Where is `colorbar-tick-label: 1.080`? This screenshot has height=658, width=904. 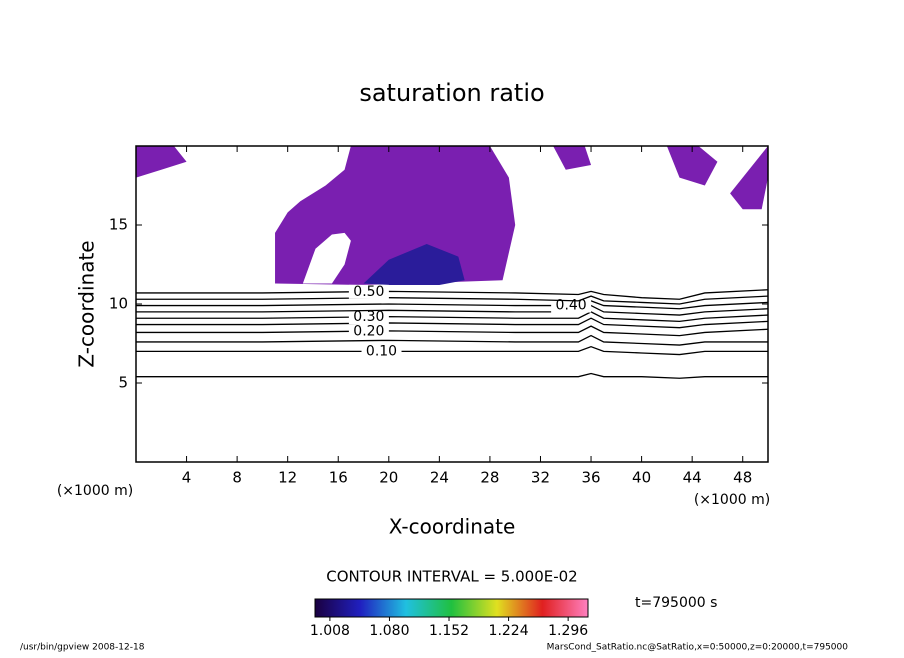 colorbar-tick-label: 1.080 is located at coordinates (389, 631).